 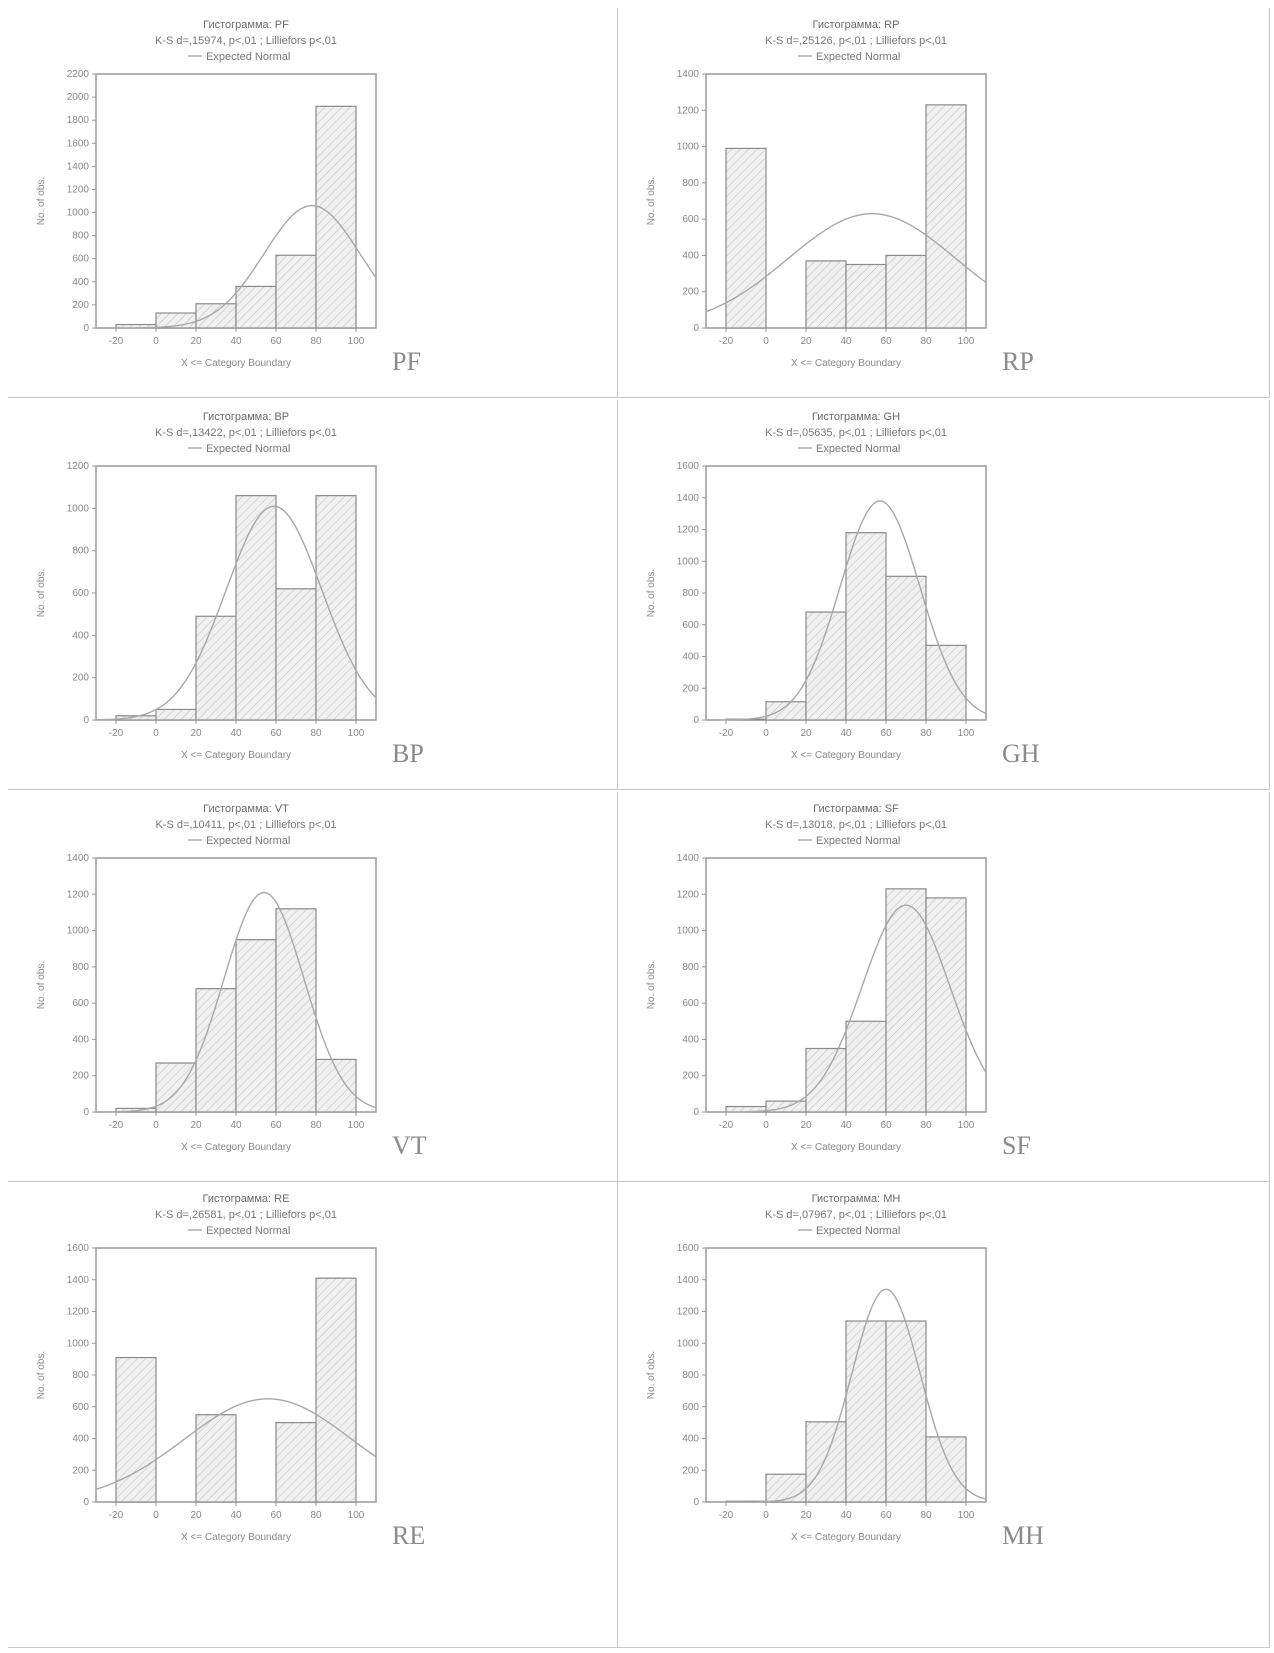 What do you see at coordinates (1018, 361) in the screenshot?
I see `scale-code-label: RP` at bounding box center [1018, 361].